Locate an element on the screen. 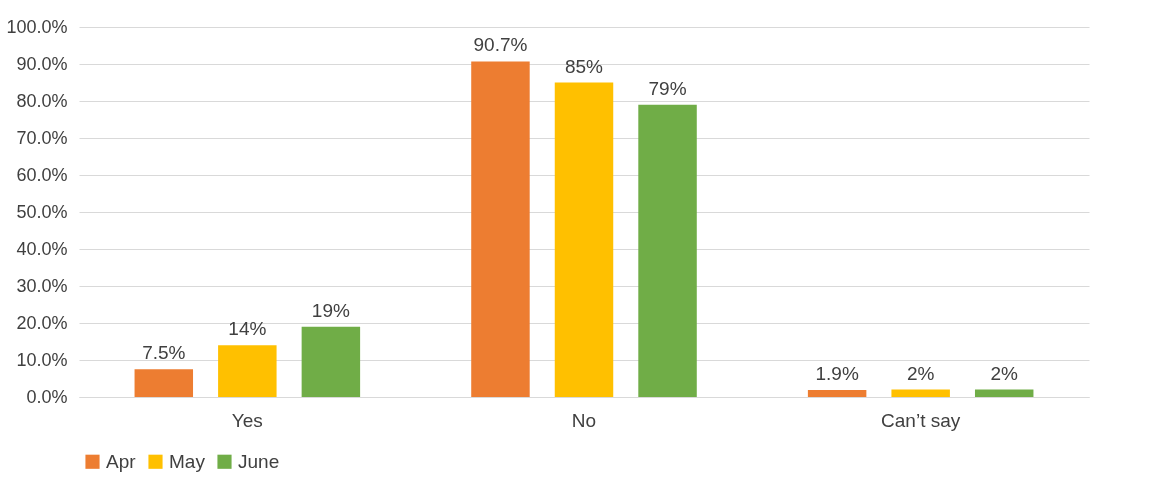 Image resolution: width=1150 pixels, height=499 pixels. y-tick-label: 80.0% is located at coordinates (42, 100).